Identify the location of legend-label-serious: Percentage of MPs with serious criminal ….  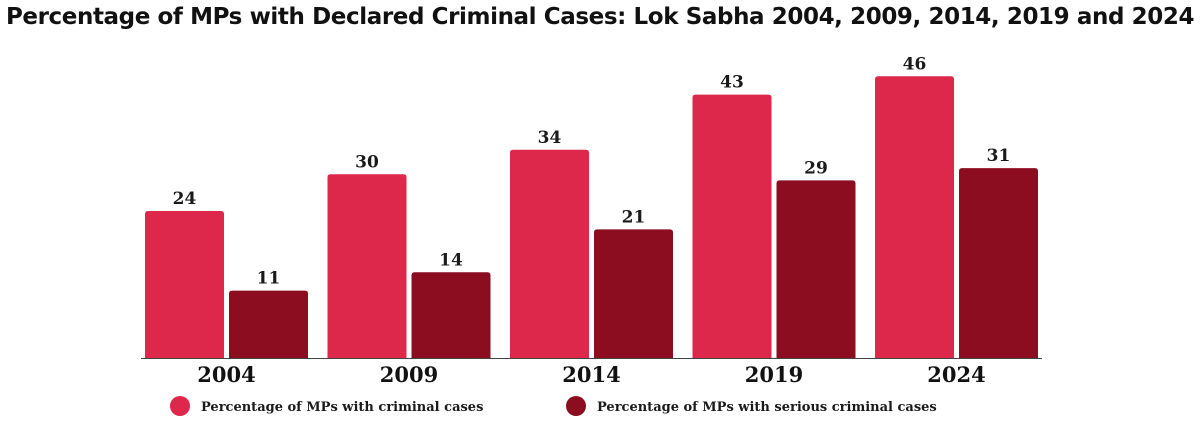
(767, 407).